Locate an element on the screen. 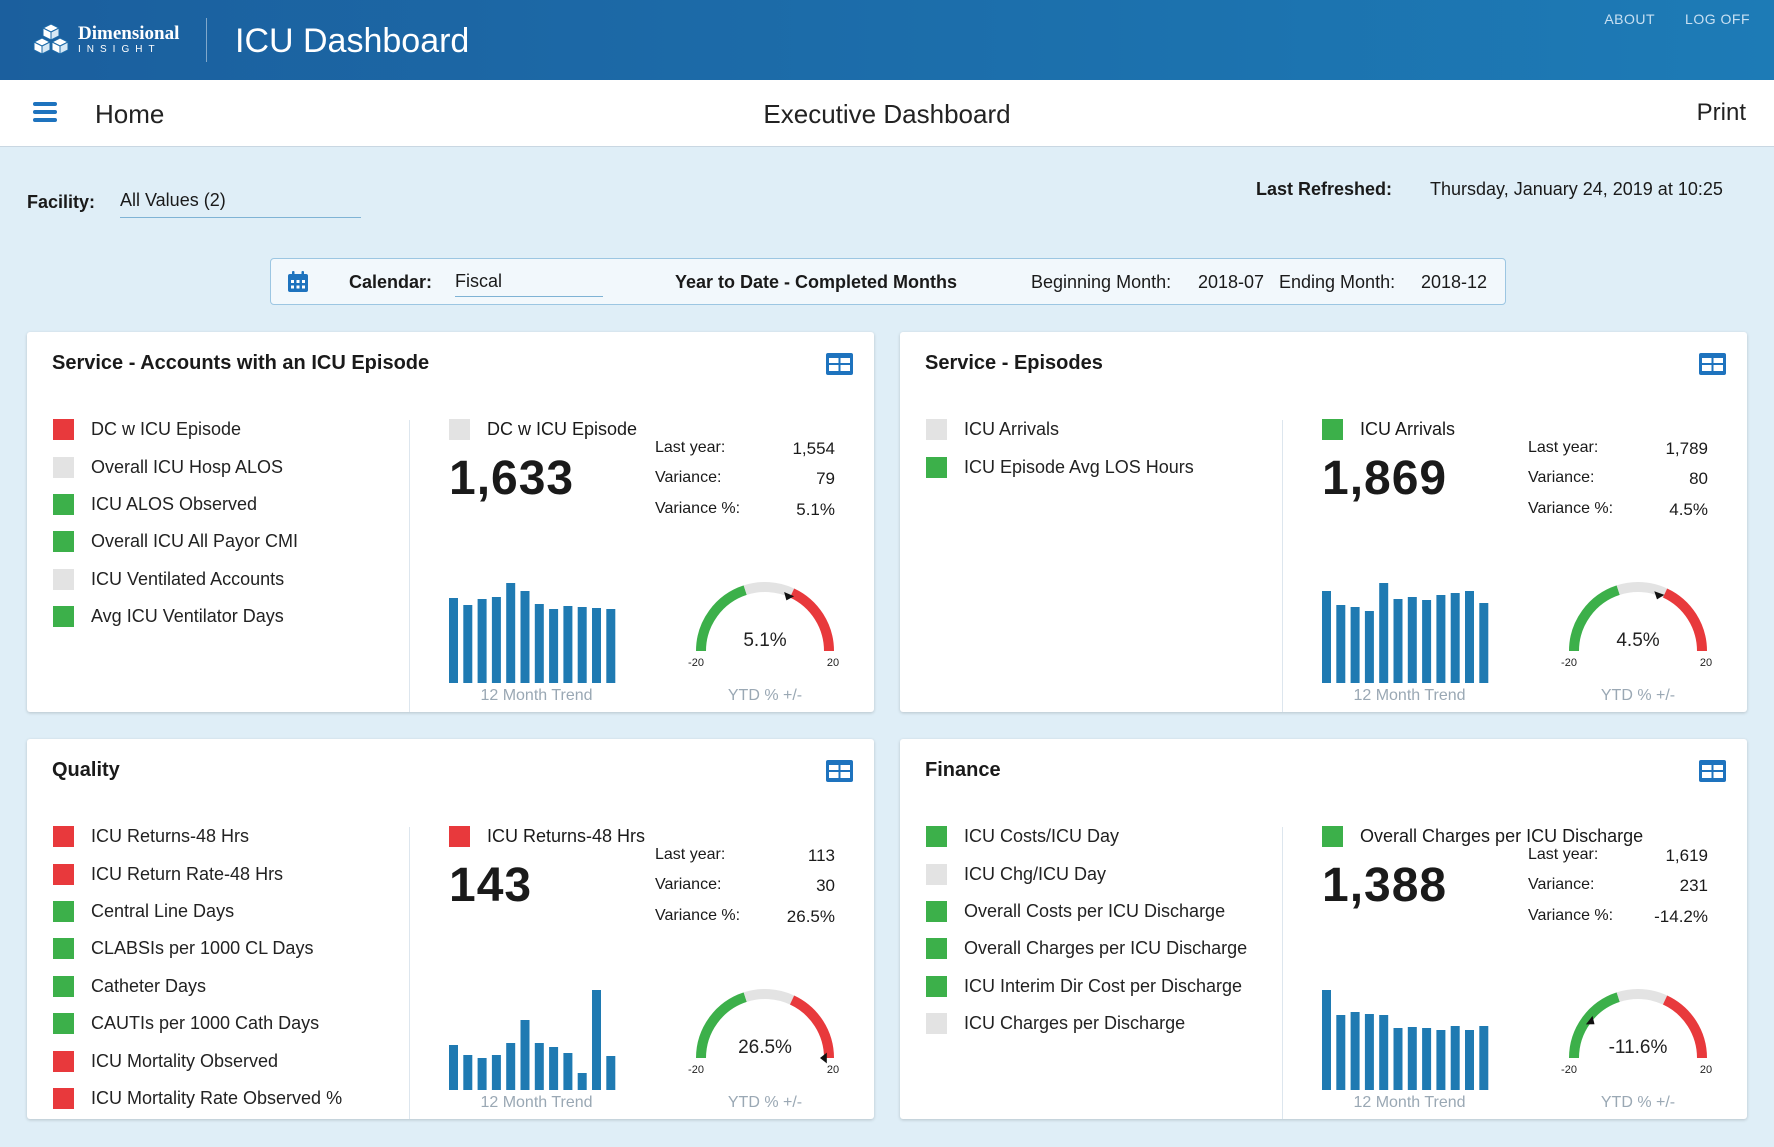 This screenshot has height=1147, width=1774. metric-item-icu-returns-48-hrs: ICU Returns-48 Hrs is located at coordinates (197, 836).